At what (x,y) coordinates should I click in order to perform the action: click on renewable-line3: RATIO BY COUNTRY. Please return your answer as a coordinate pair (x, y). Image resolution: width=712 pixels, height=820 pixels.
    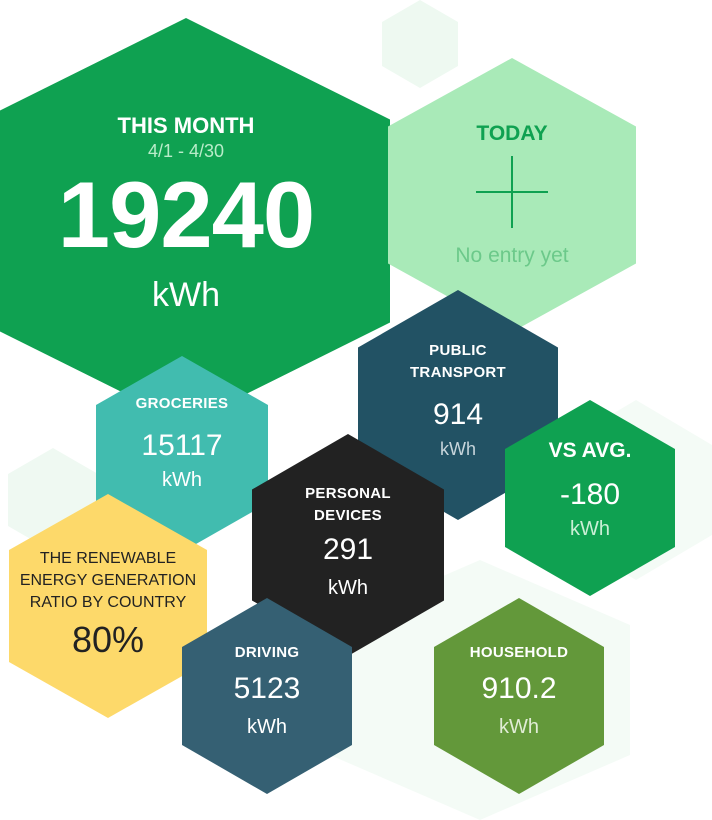
    Looking at the image, I should click on (108, 602).